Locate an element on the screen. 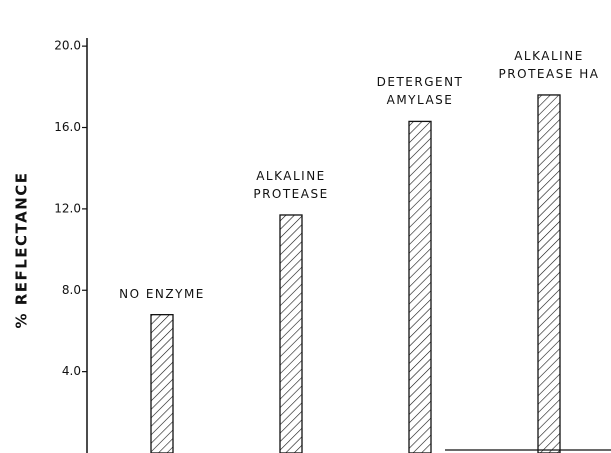 This screenshot has width=611, height=453. y-tick-label: 8.0 is located at coordinates (71, 290).